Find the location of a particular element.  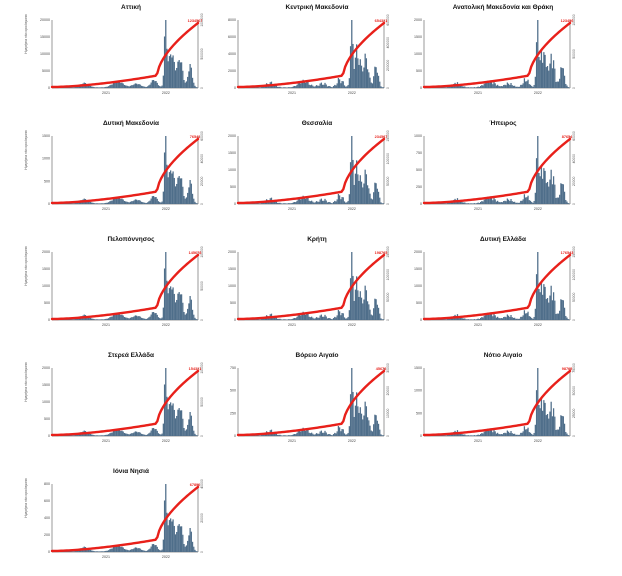

y2-tick-label: 20000 is located at coordinates (574, 182).